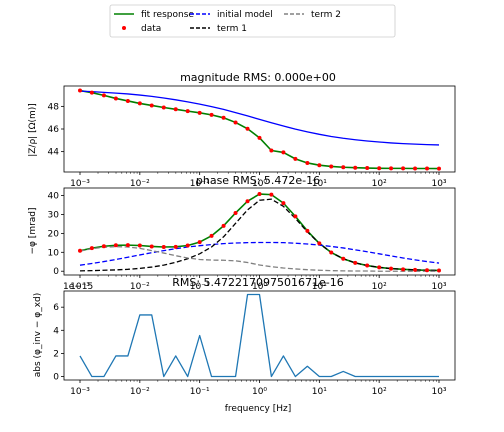 The height and width of the screenshot is (432, 504). What do you see at coordinates (124, 28) in the screenshot?
I see `legend-marker` at bounding box center [124, 28].